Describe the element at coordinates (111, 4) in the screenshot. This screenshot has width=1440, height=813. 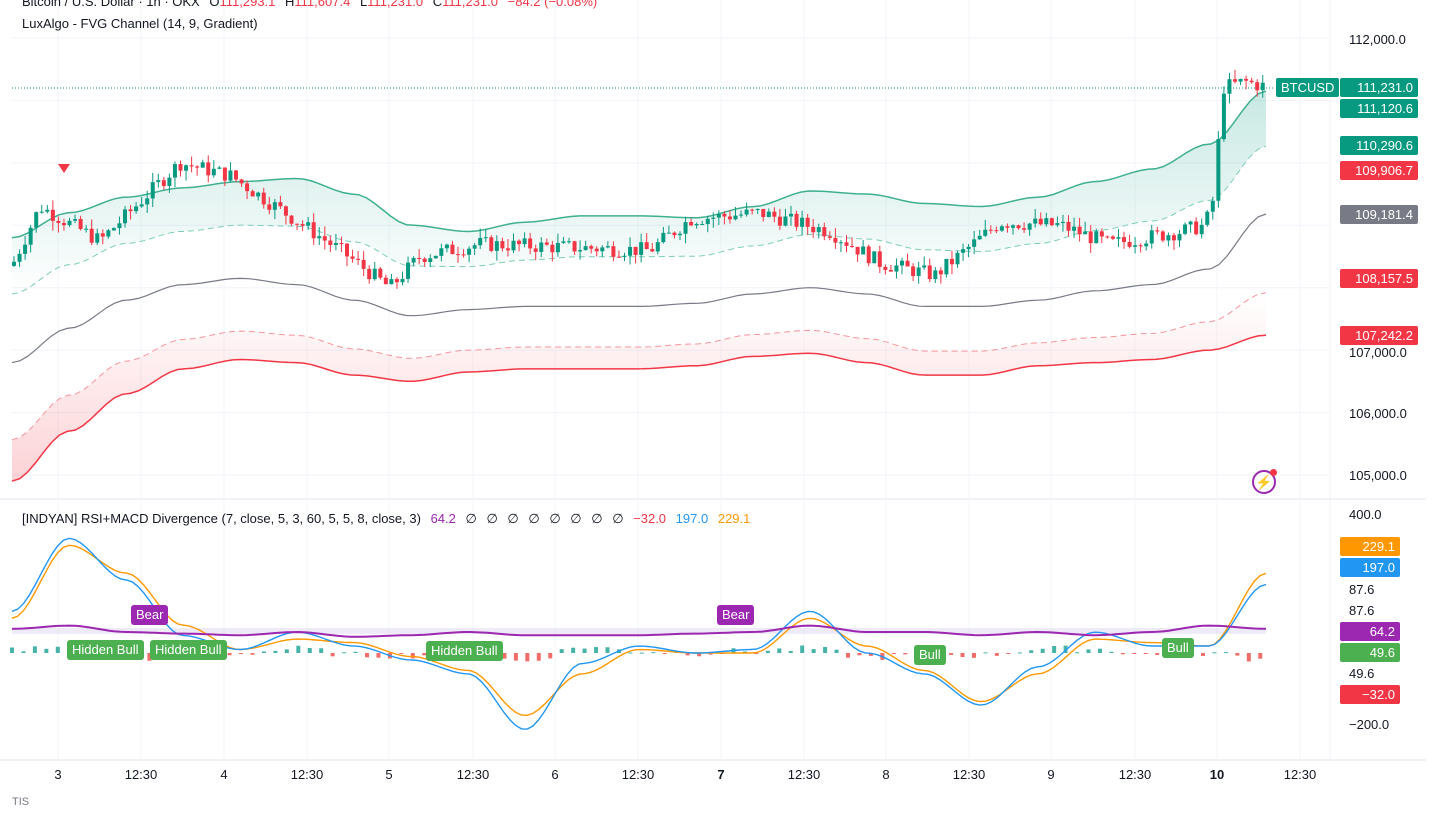
I see `symbol-description: Bitcoin / U.S. Dollar · 1h · OKX` at that location.